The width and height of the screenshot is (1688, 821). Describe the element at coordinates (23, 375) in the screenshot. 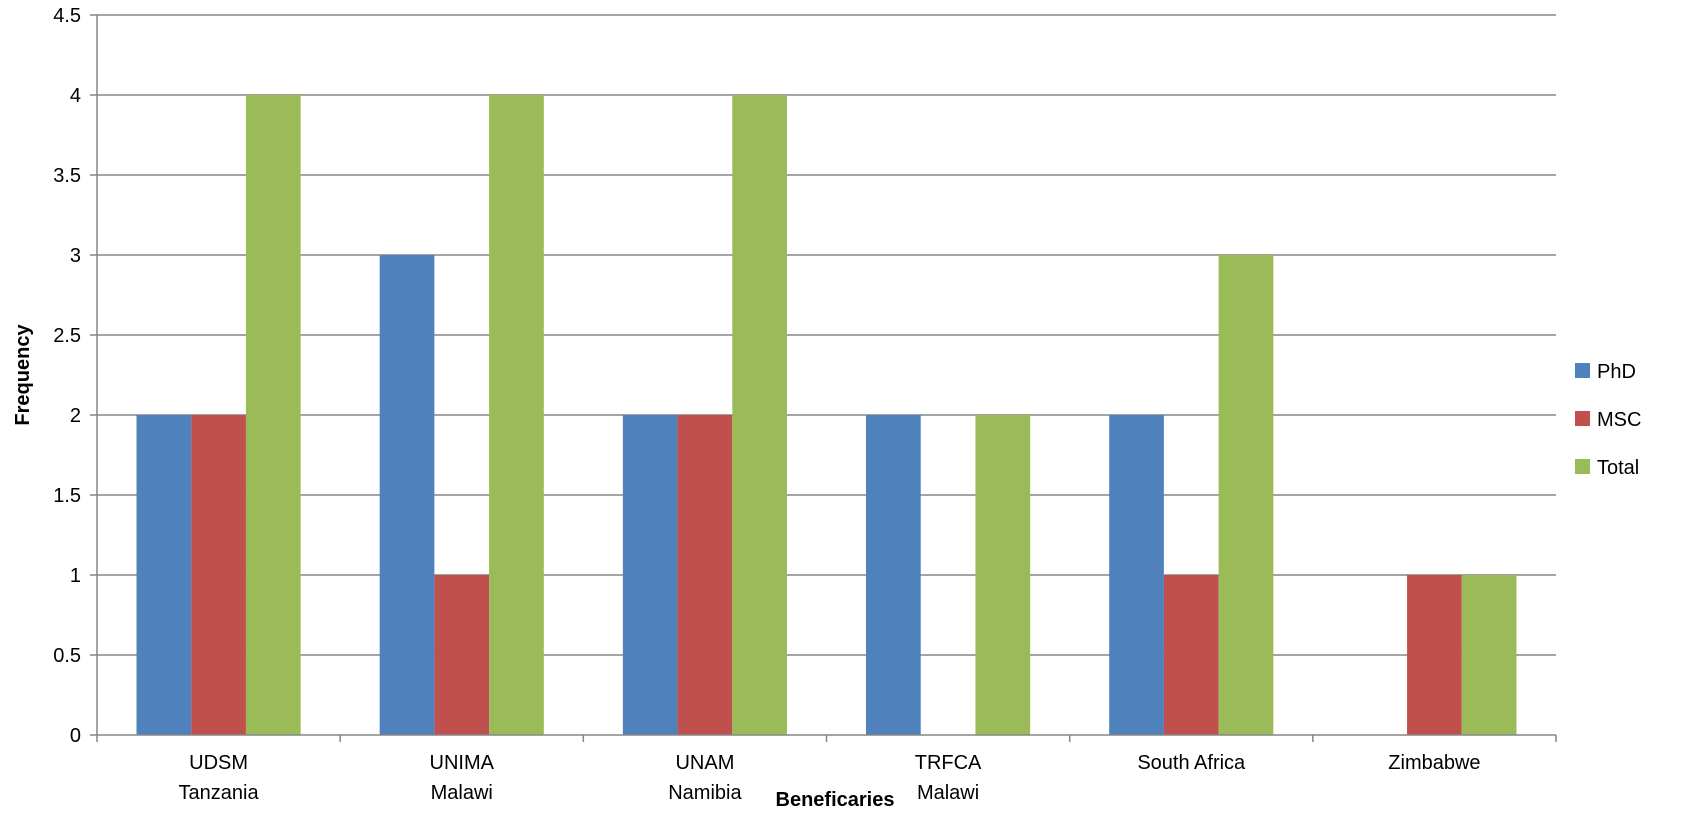

I see `y-axis-title: Frequency` at that location.